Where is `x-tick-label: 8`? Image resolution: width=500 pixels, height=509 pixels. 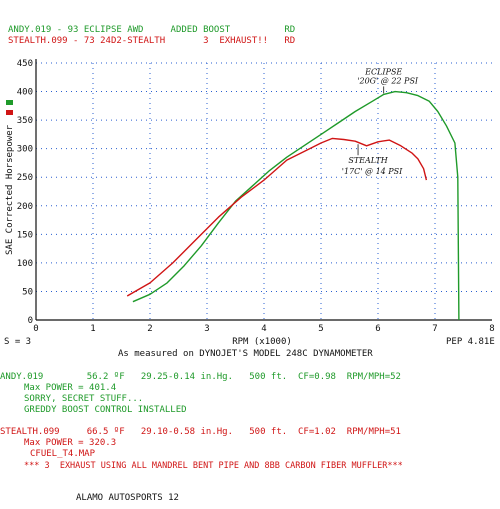 x-tick-label: 8 is located at coordinates (491, 329).